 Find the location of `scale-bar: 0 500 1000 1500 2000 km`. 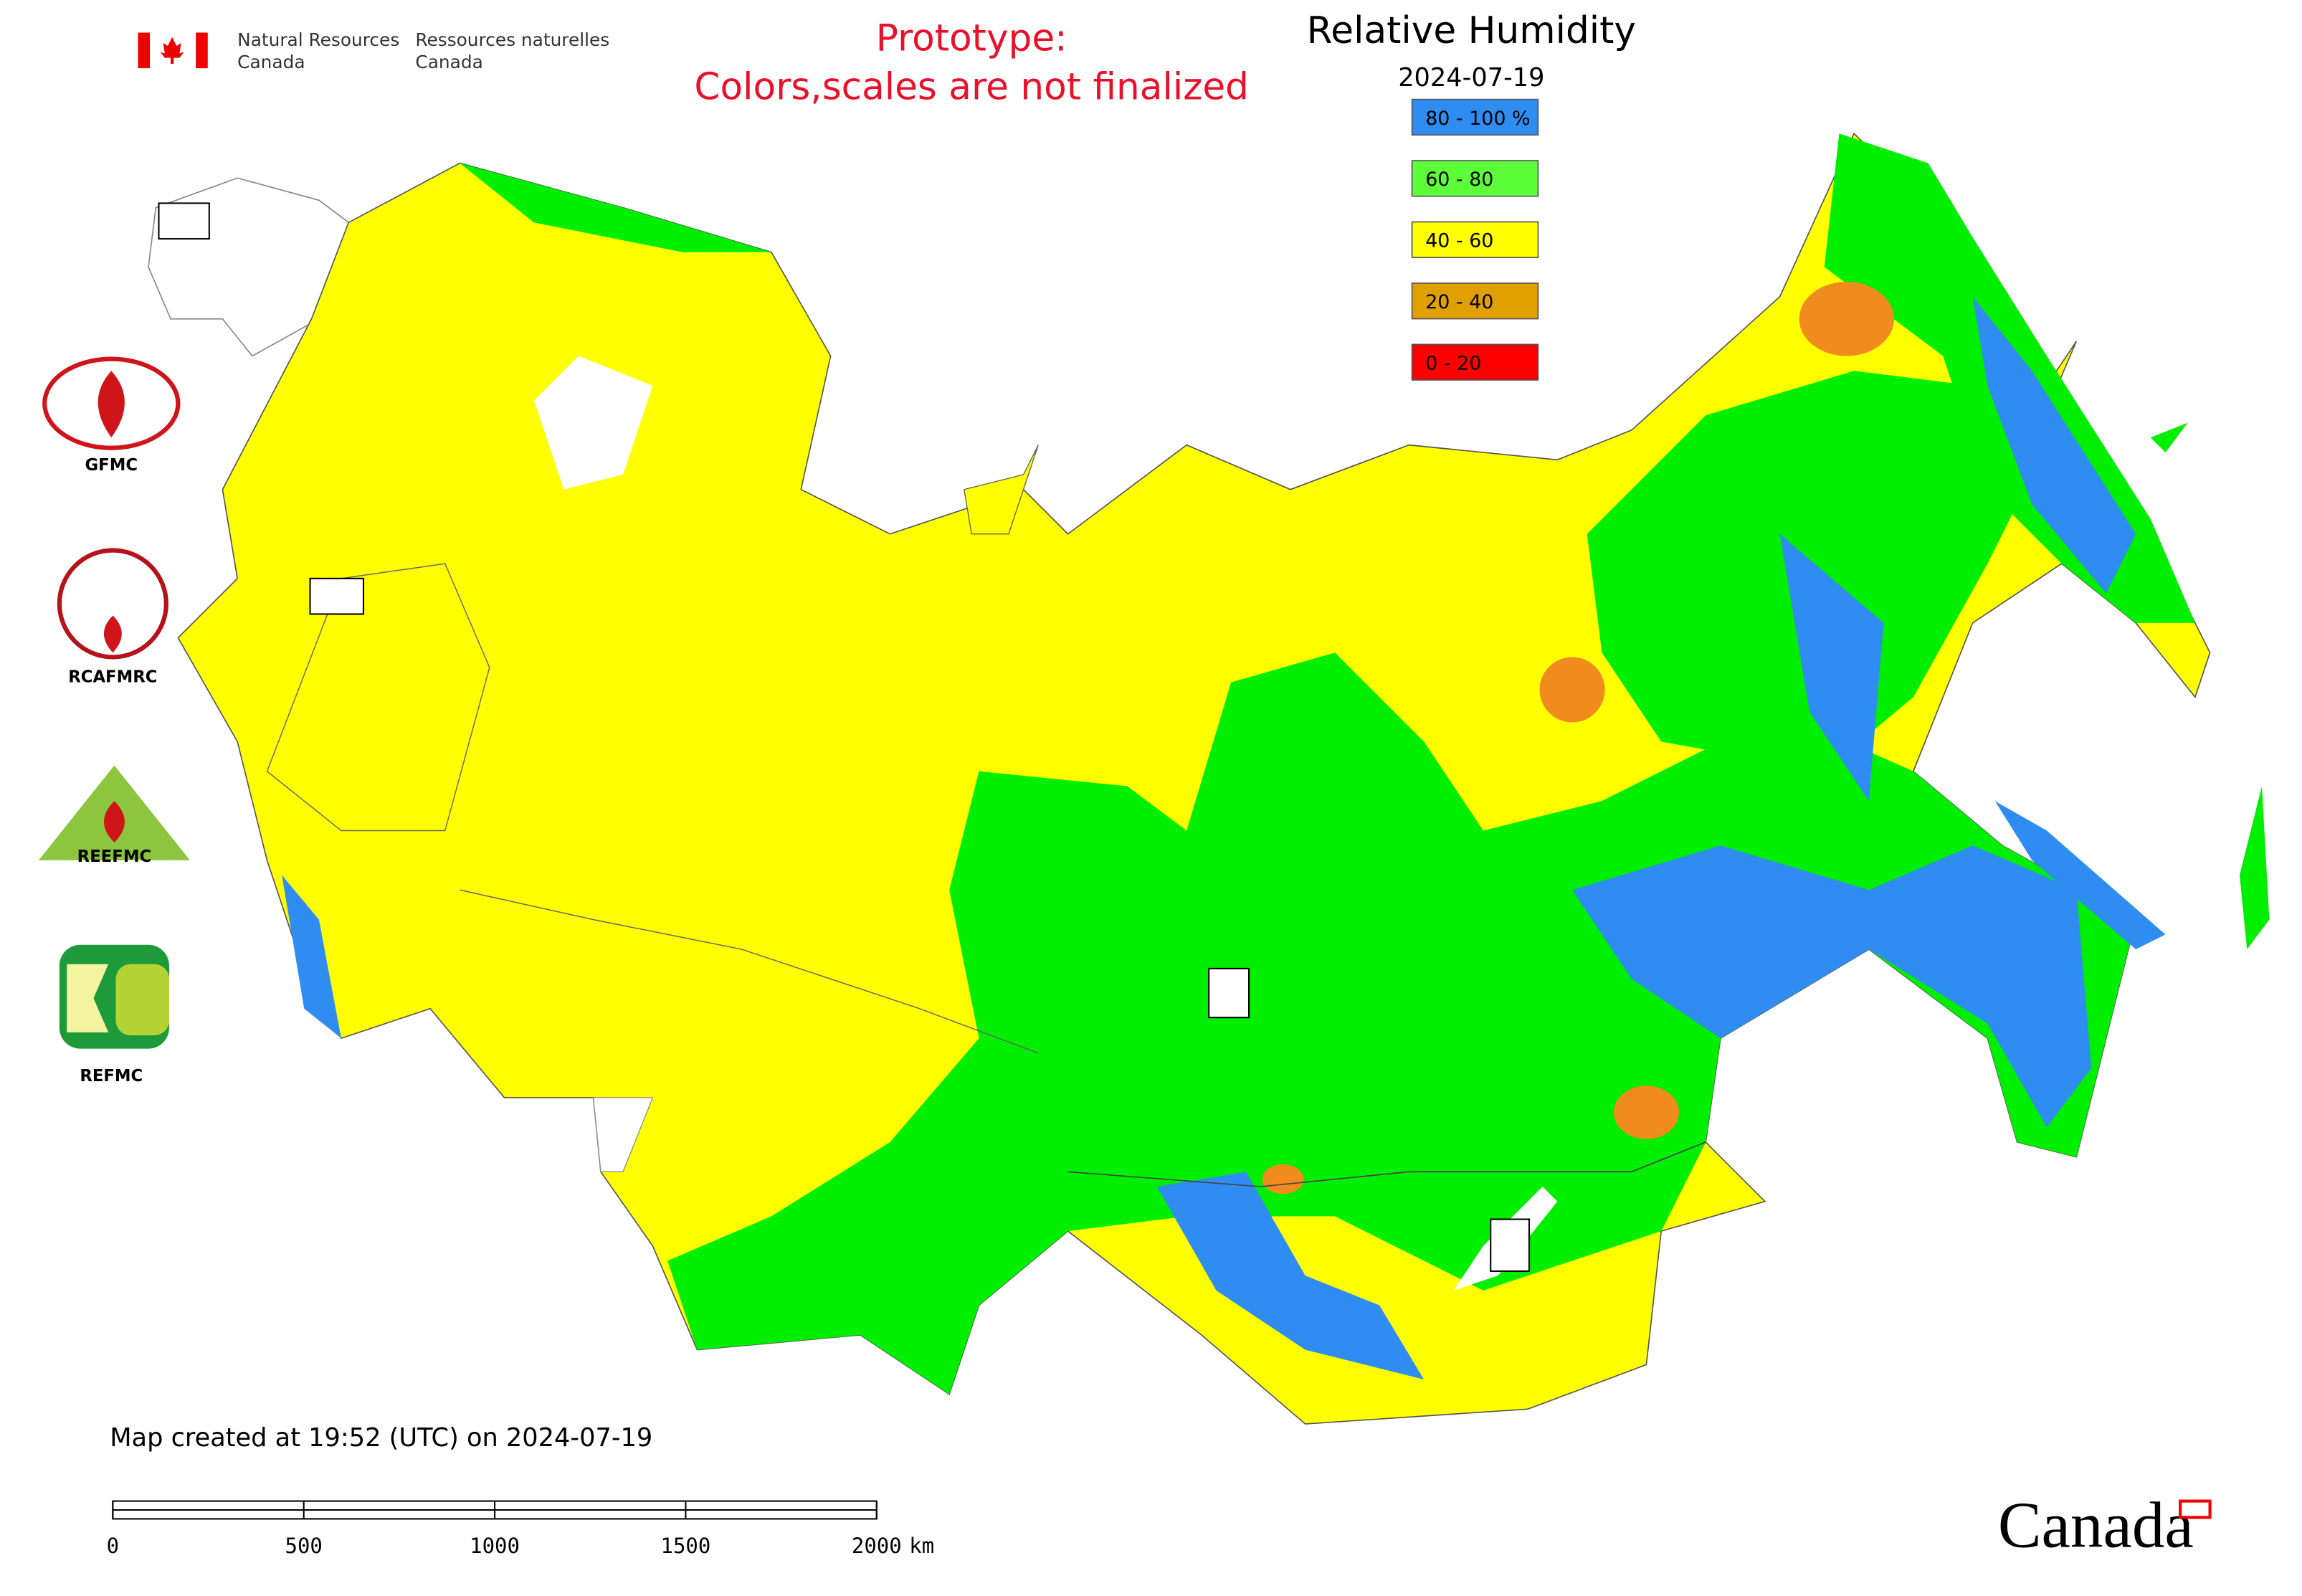

scale-bar: 0 500 1000 1500 2000 km is located at coordinates (521, 1529).